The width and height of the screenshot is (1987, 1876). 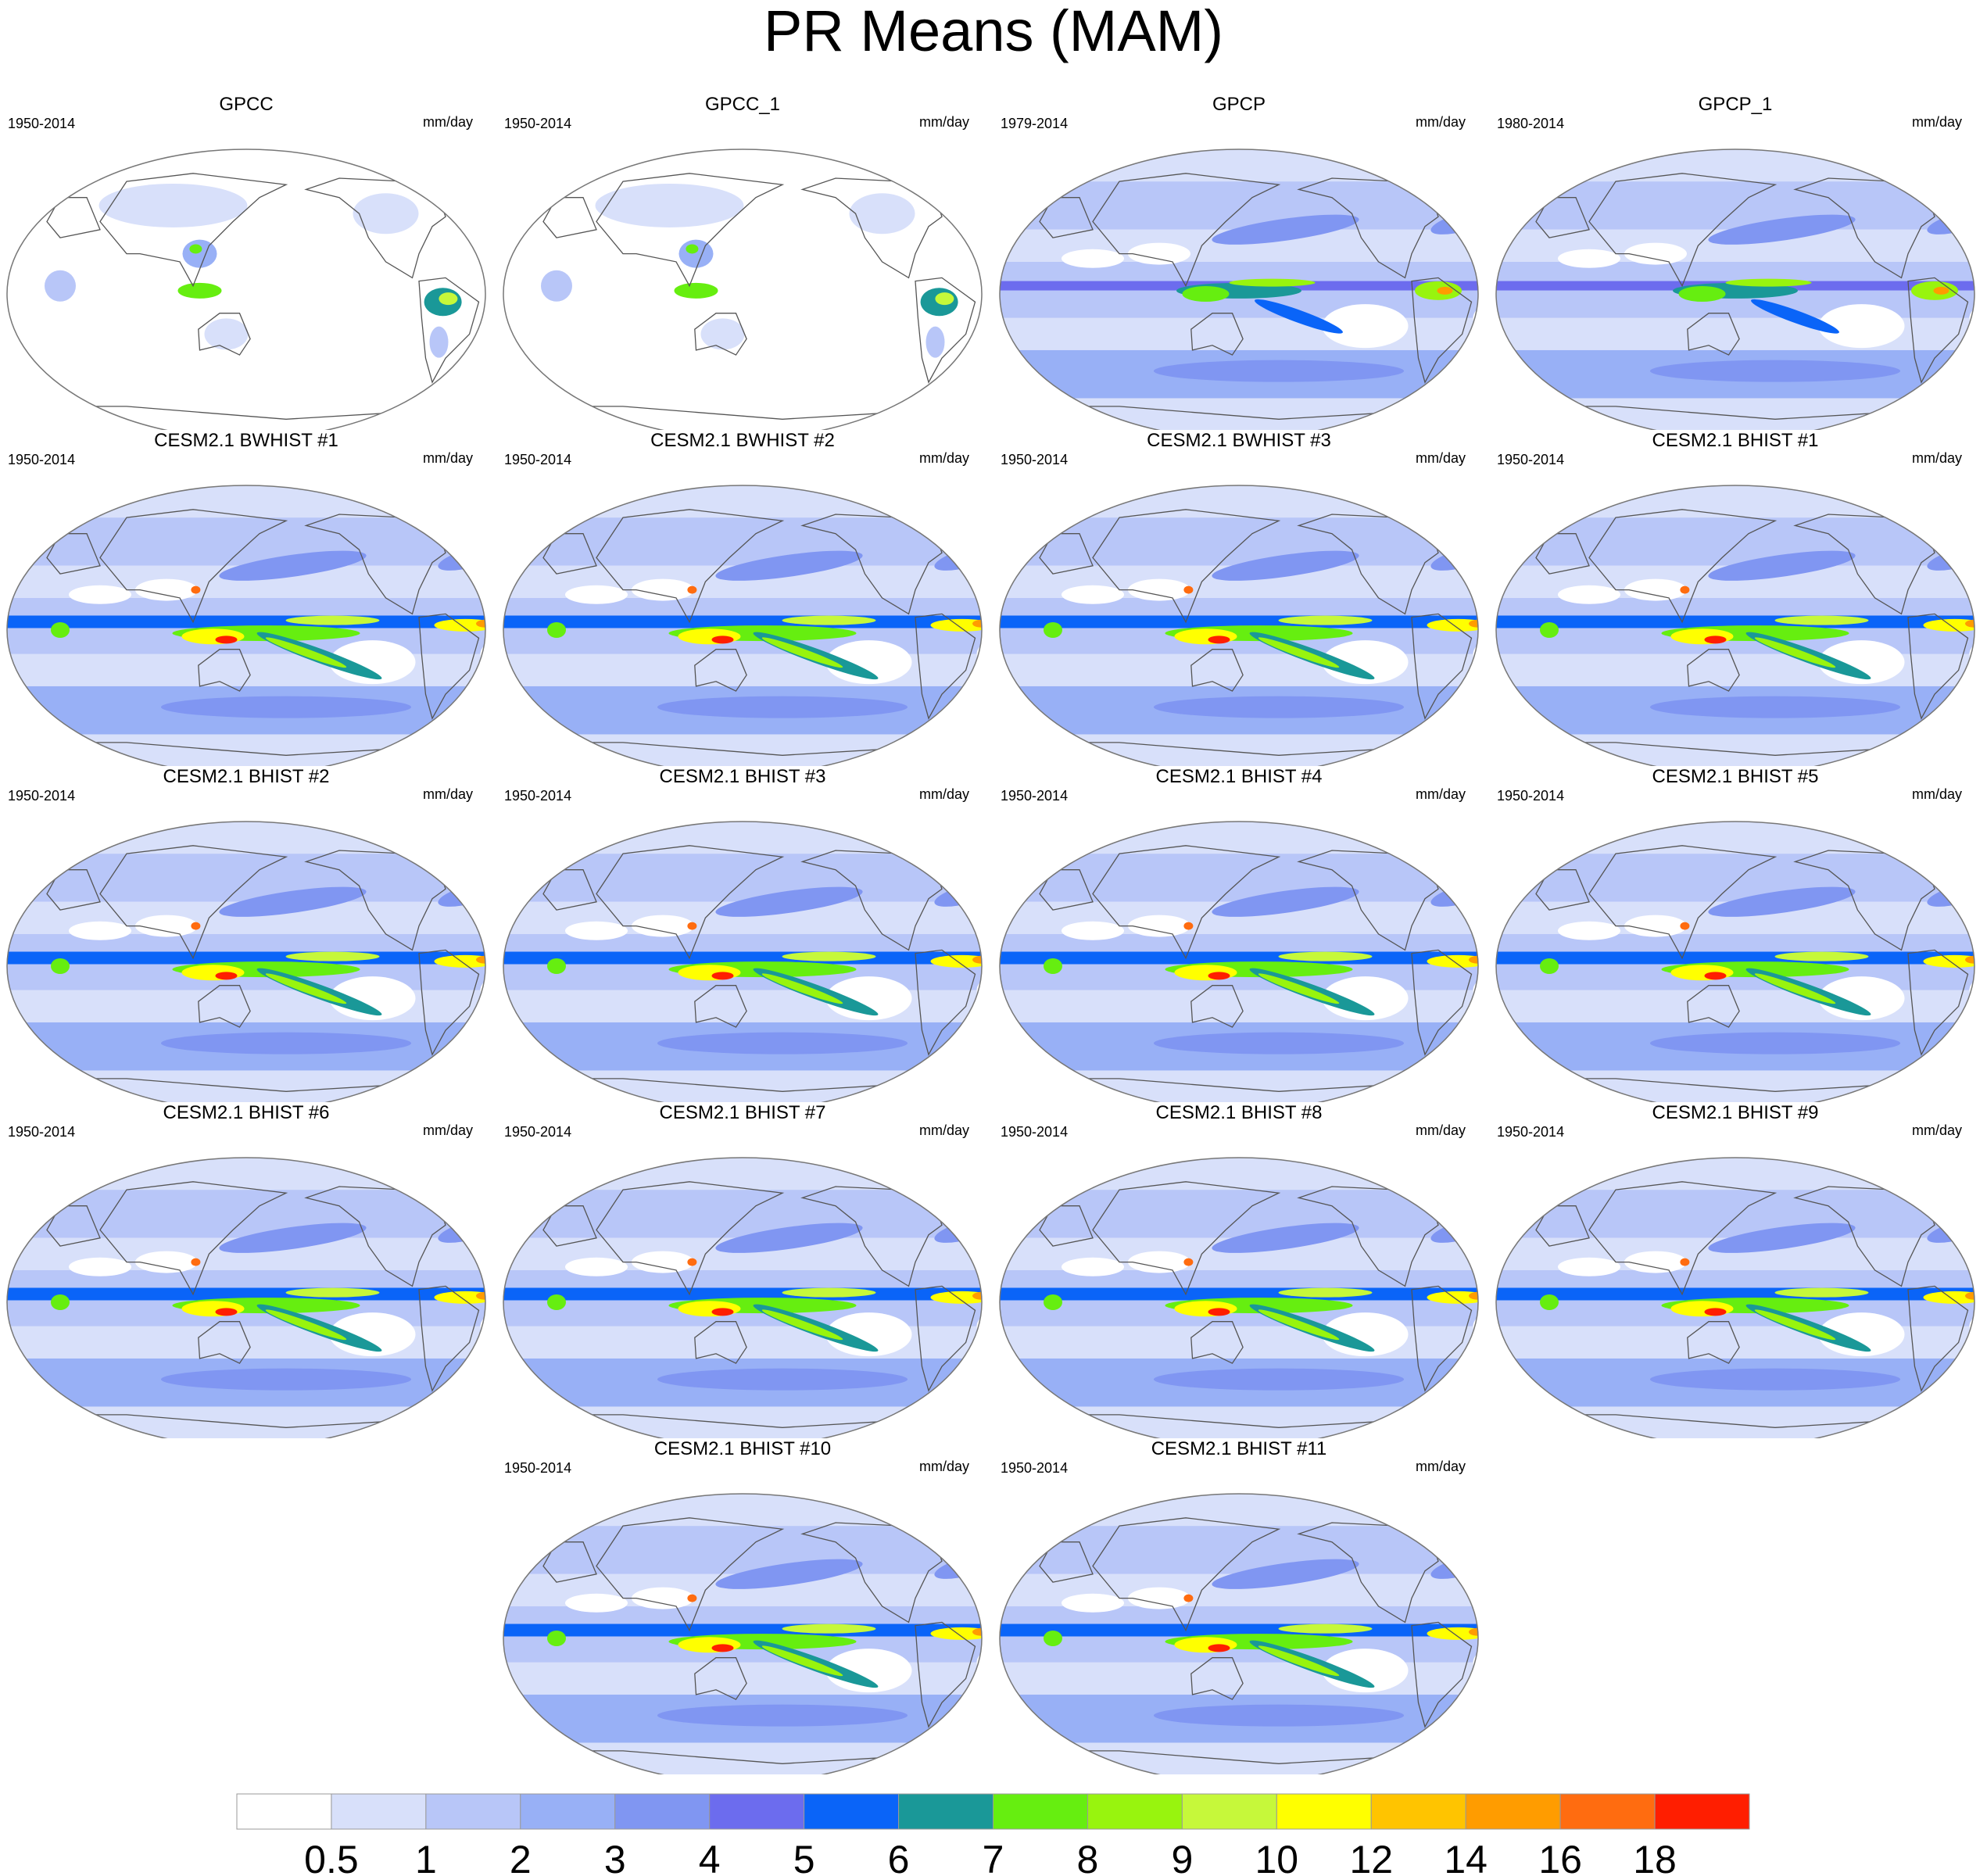 What do you see at coordinates (742, 776) in the screenshot?
I see `panel-title: CESM2.1 BHIST #3` at bounding box center [742, 776].